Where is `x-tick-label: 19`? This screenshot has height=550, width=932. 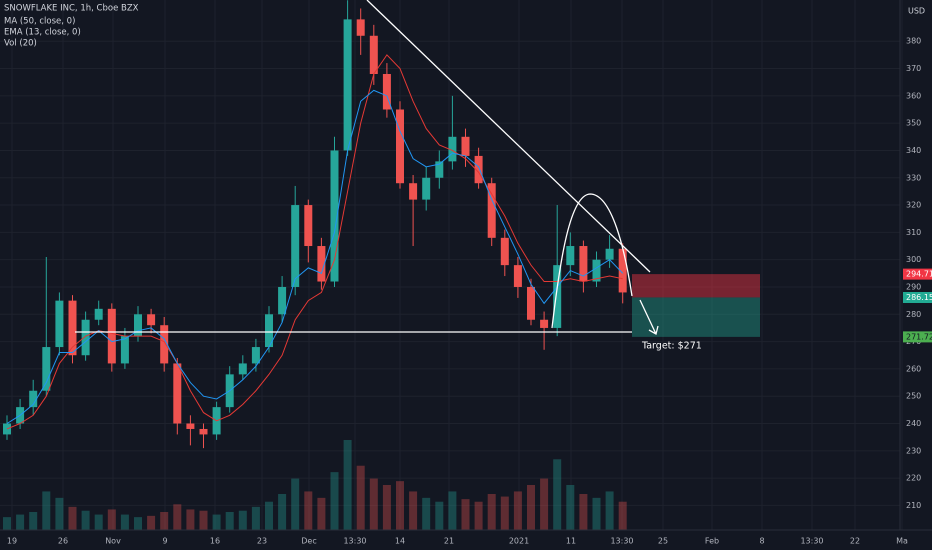 x-tick-label: 19 is located at coordinates (12, 541).